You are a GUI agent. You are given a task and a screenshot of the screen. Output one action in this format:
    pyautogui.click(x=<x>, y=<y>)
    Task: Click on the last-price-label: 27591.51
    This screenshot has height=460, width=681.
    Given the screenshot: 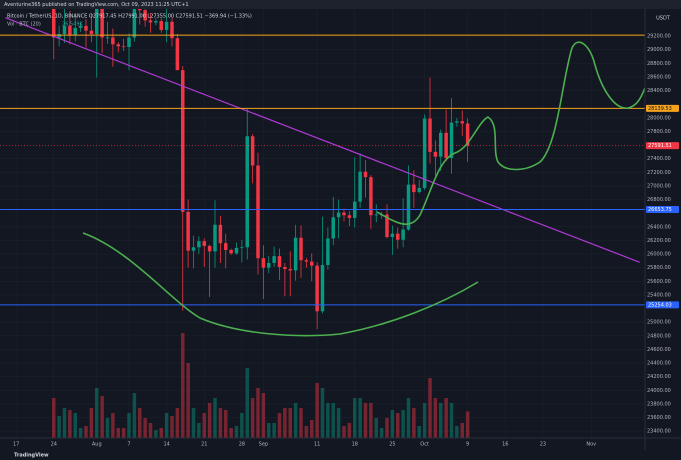 What is the action you would take?
    pyautogui.click(x=660, y=146)
    